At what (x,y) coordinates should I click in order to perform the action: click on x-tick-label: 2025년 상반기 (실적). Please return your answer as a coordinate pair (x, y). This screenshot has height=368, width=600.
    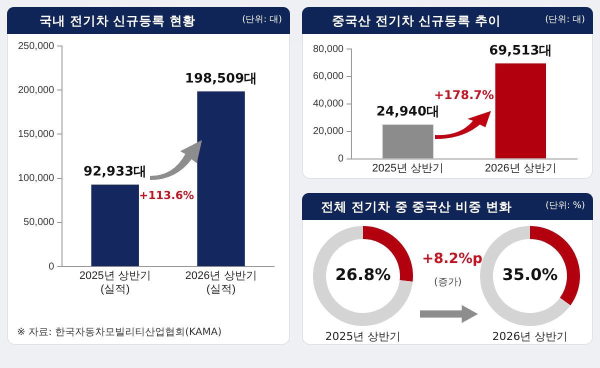
    Looking at the image, I should click on (115, 283).